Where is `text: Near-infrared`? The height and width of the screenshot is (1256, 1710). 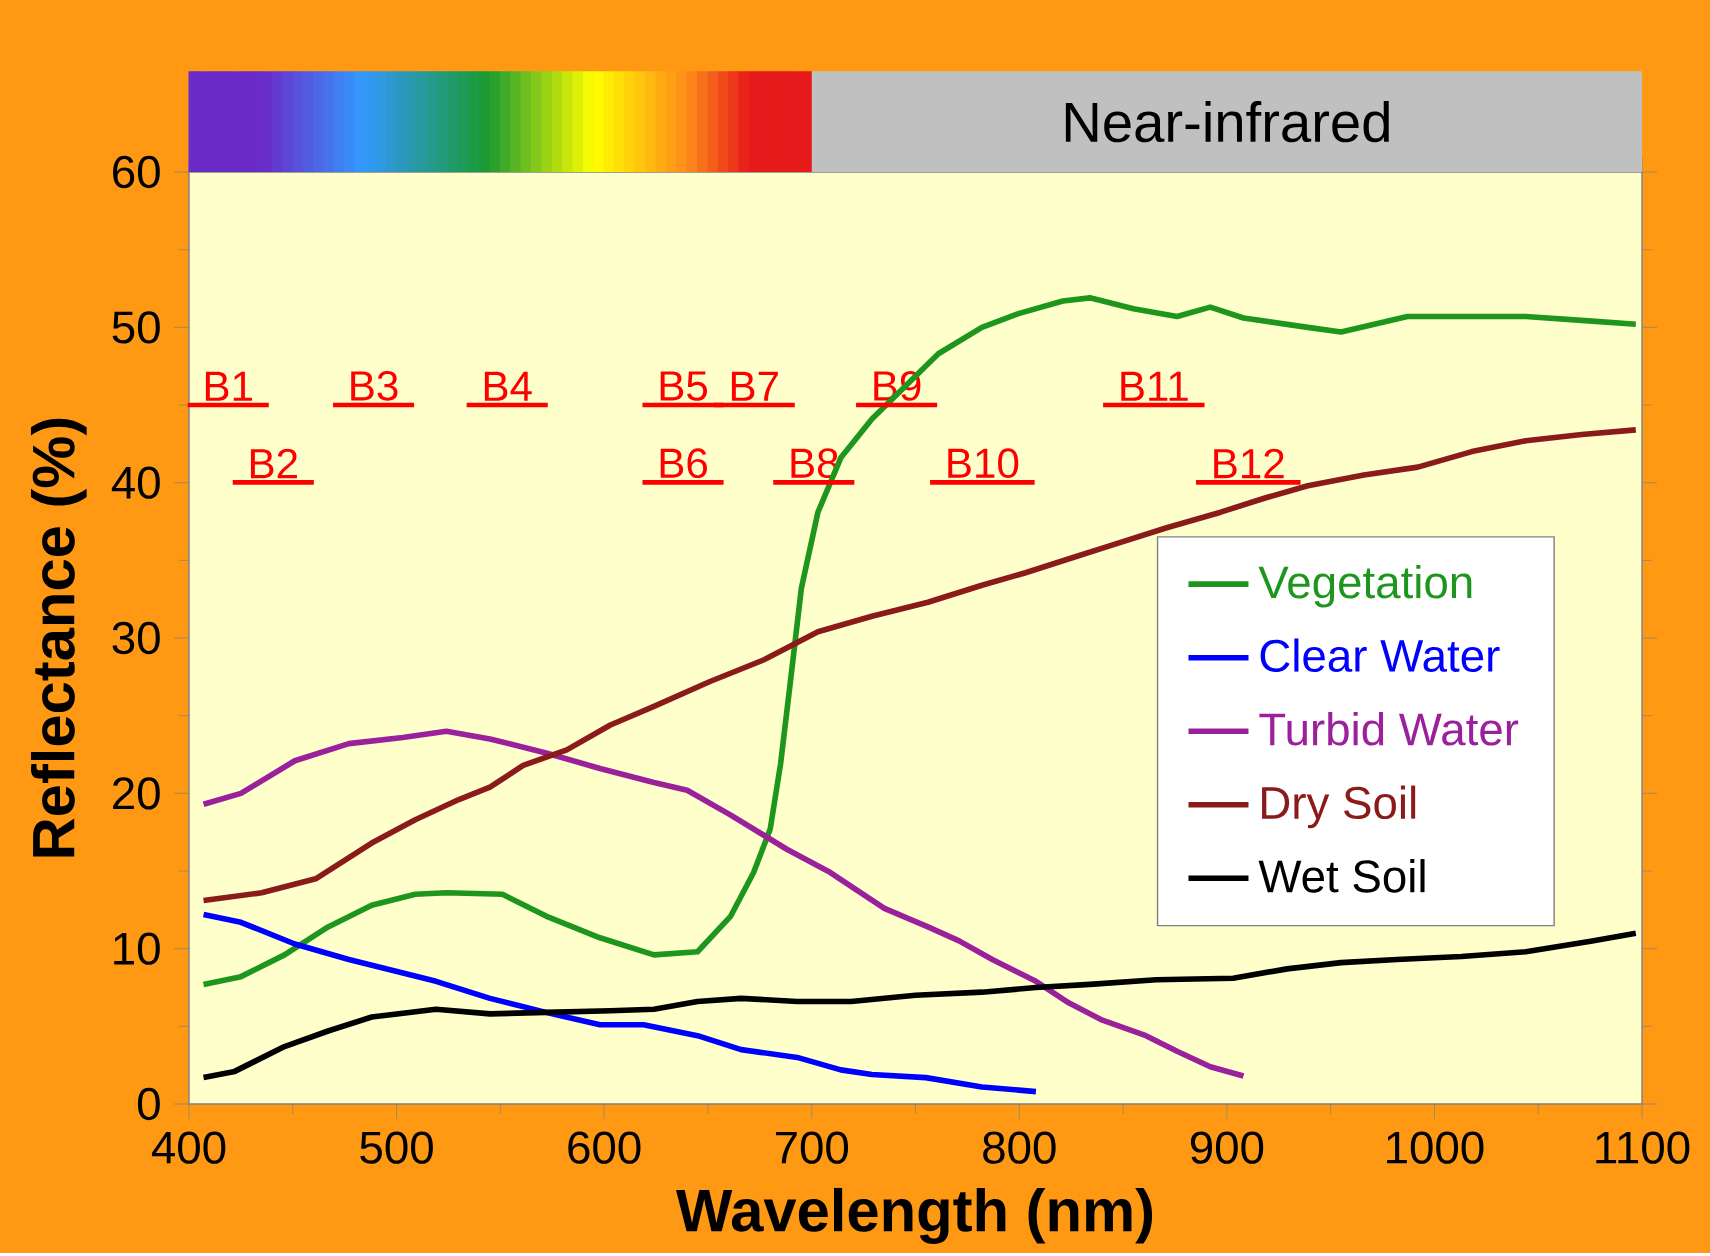 text: Near-infrared is located at coordinates (1227, 122).